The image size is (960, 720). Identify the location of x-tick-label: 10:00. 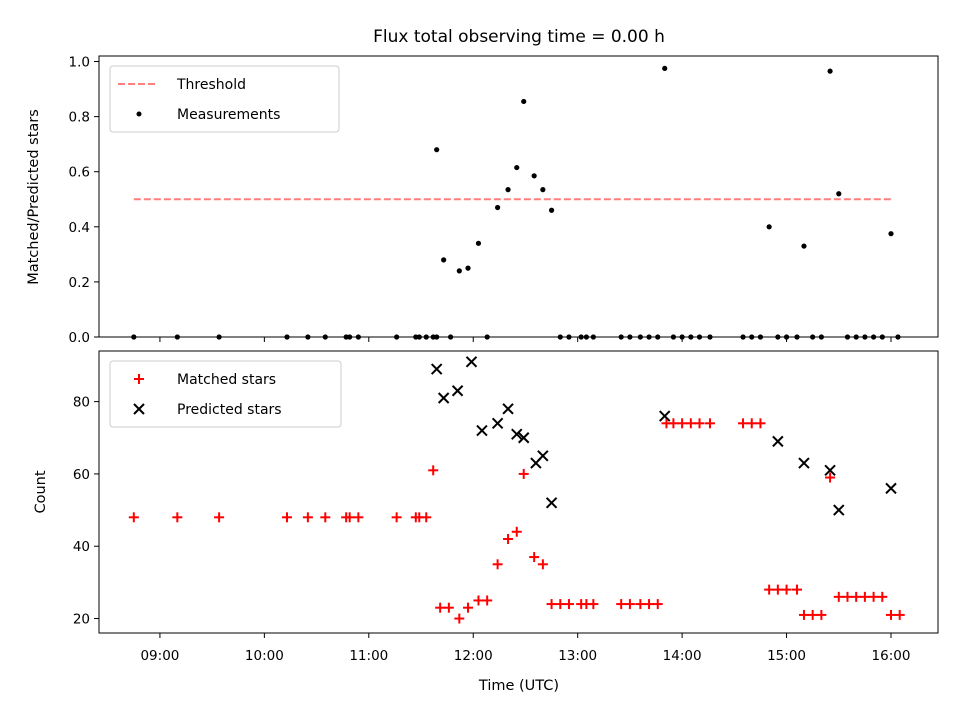
(264, 656).